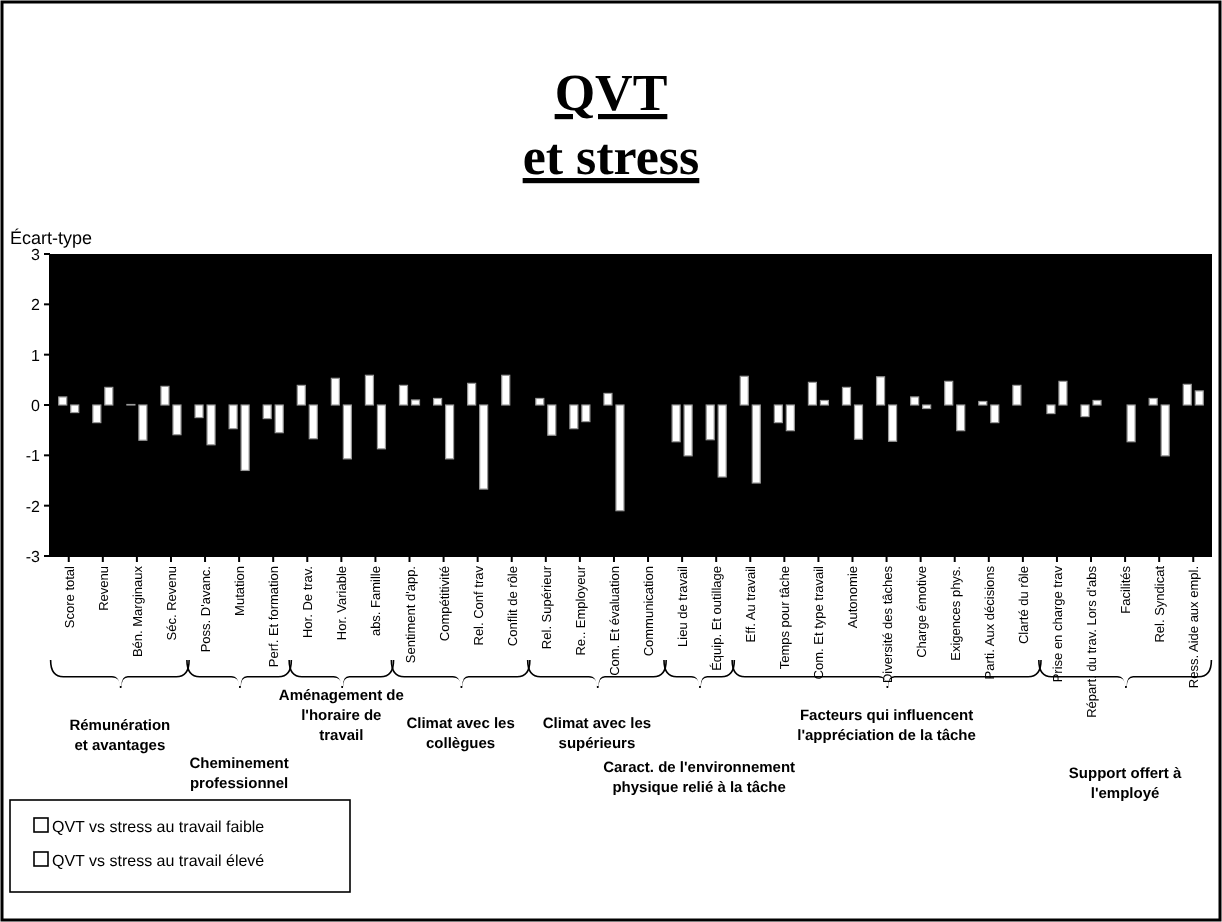 The width and height of the screenshot is (1222, 922). What do you see at coordinates (33, 557) in the screenshot?
I see `y-tick-label: -3` at bounding box center [33, 557].